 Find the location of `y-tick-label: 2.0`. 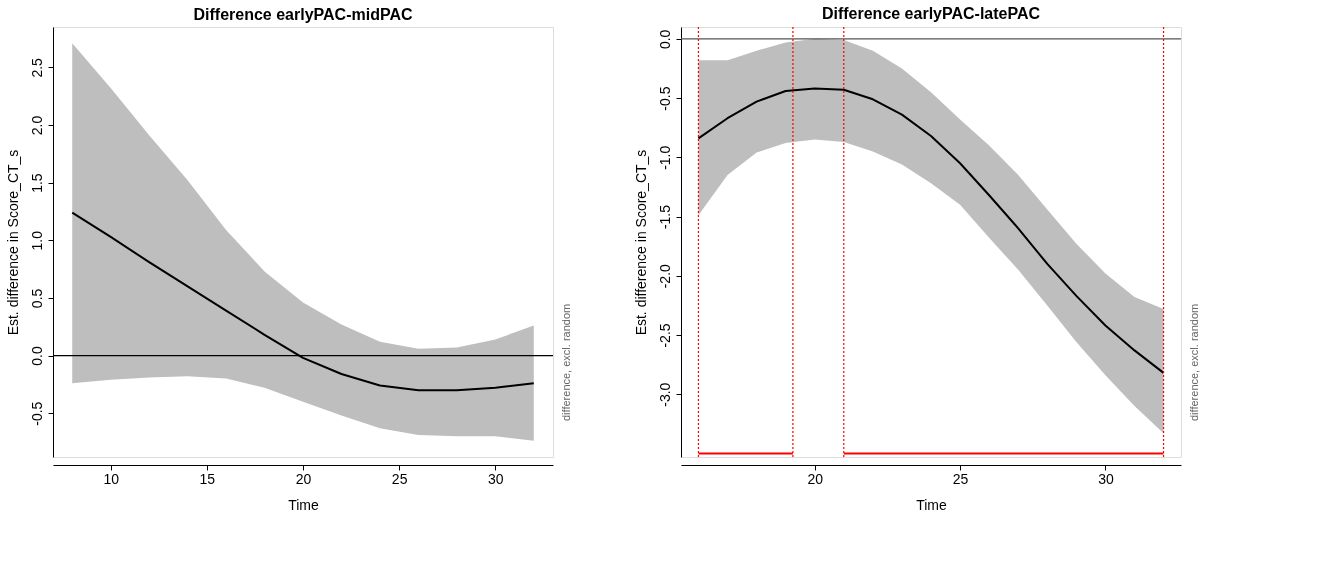

y-tick-label: 2.0 is located at coordinates (36, 125).